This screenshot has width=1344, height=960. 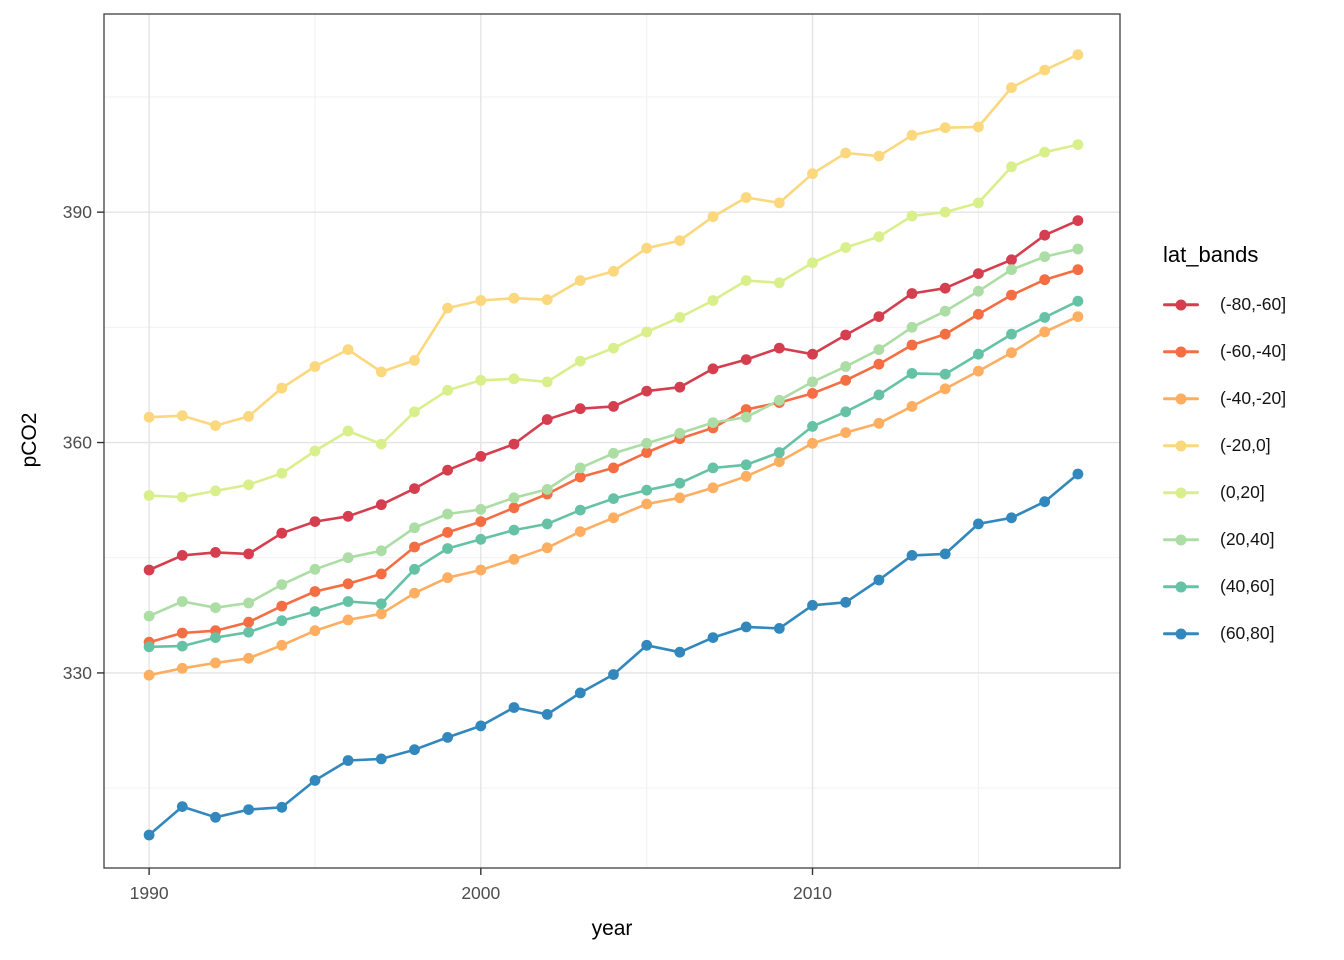 I want to click on legend-title: lat_bands, so click(x=1211, y=254).